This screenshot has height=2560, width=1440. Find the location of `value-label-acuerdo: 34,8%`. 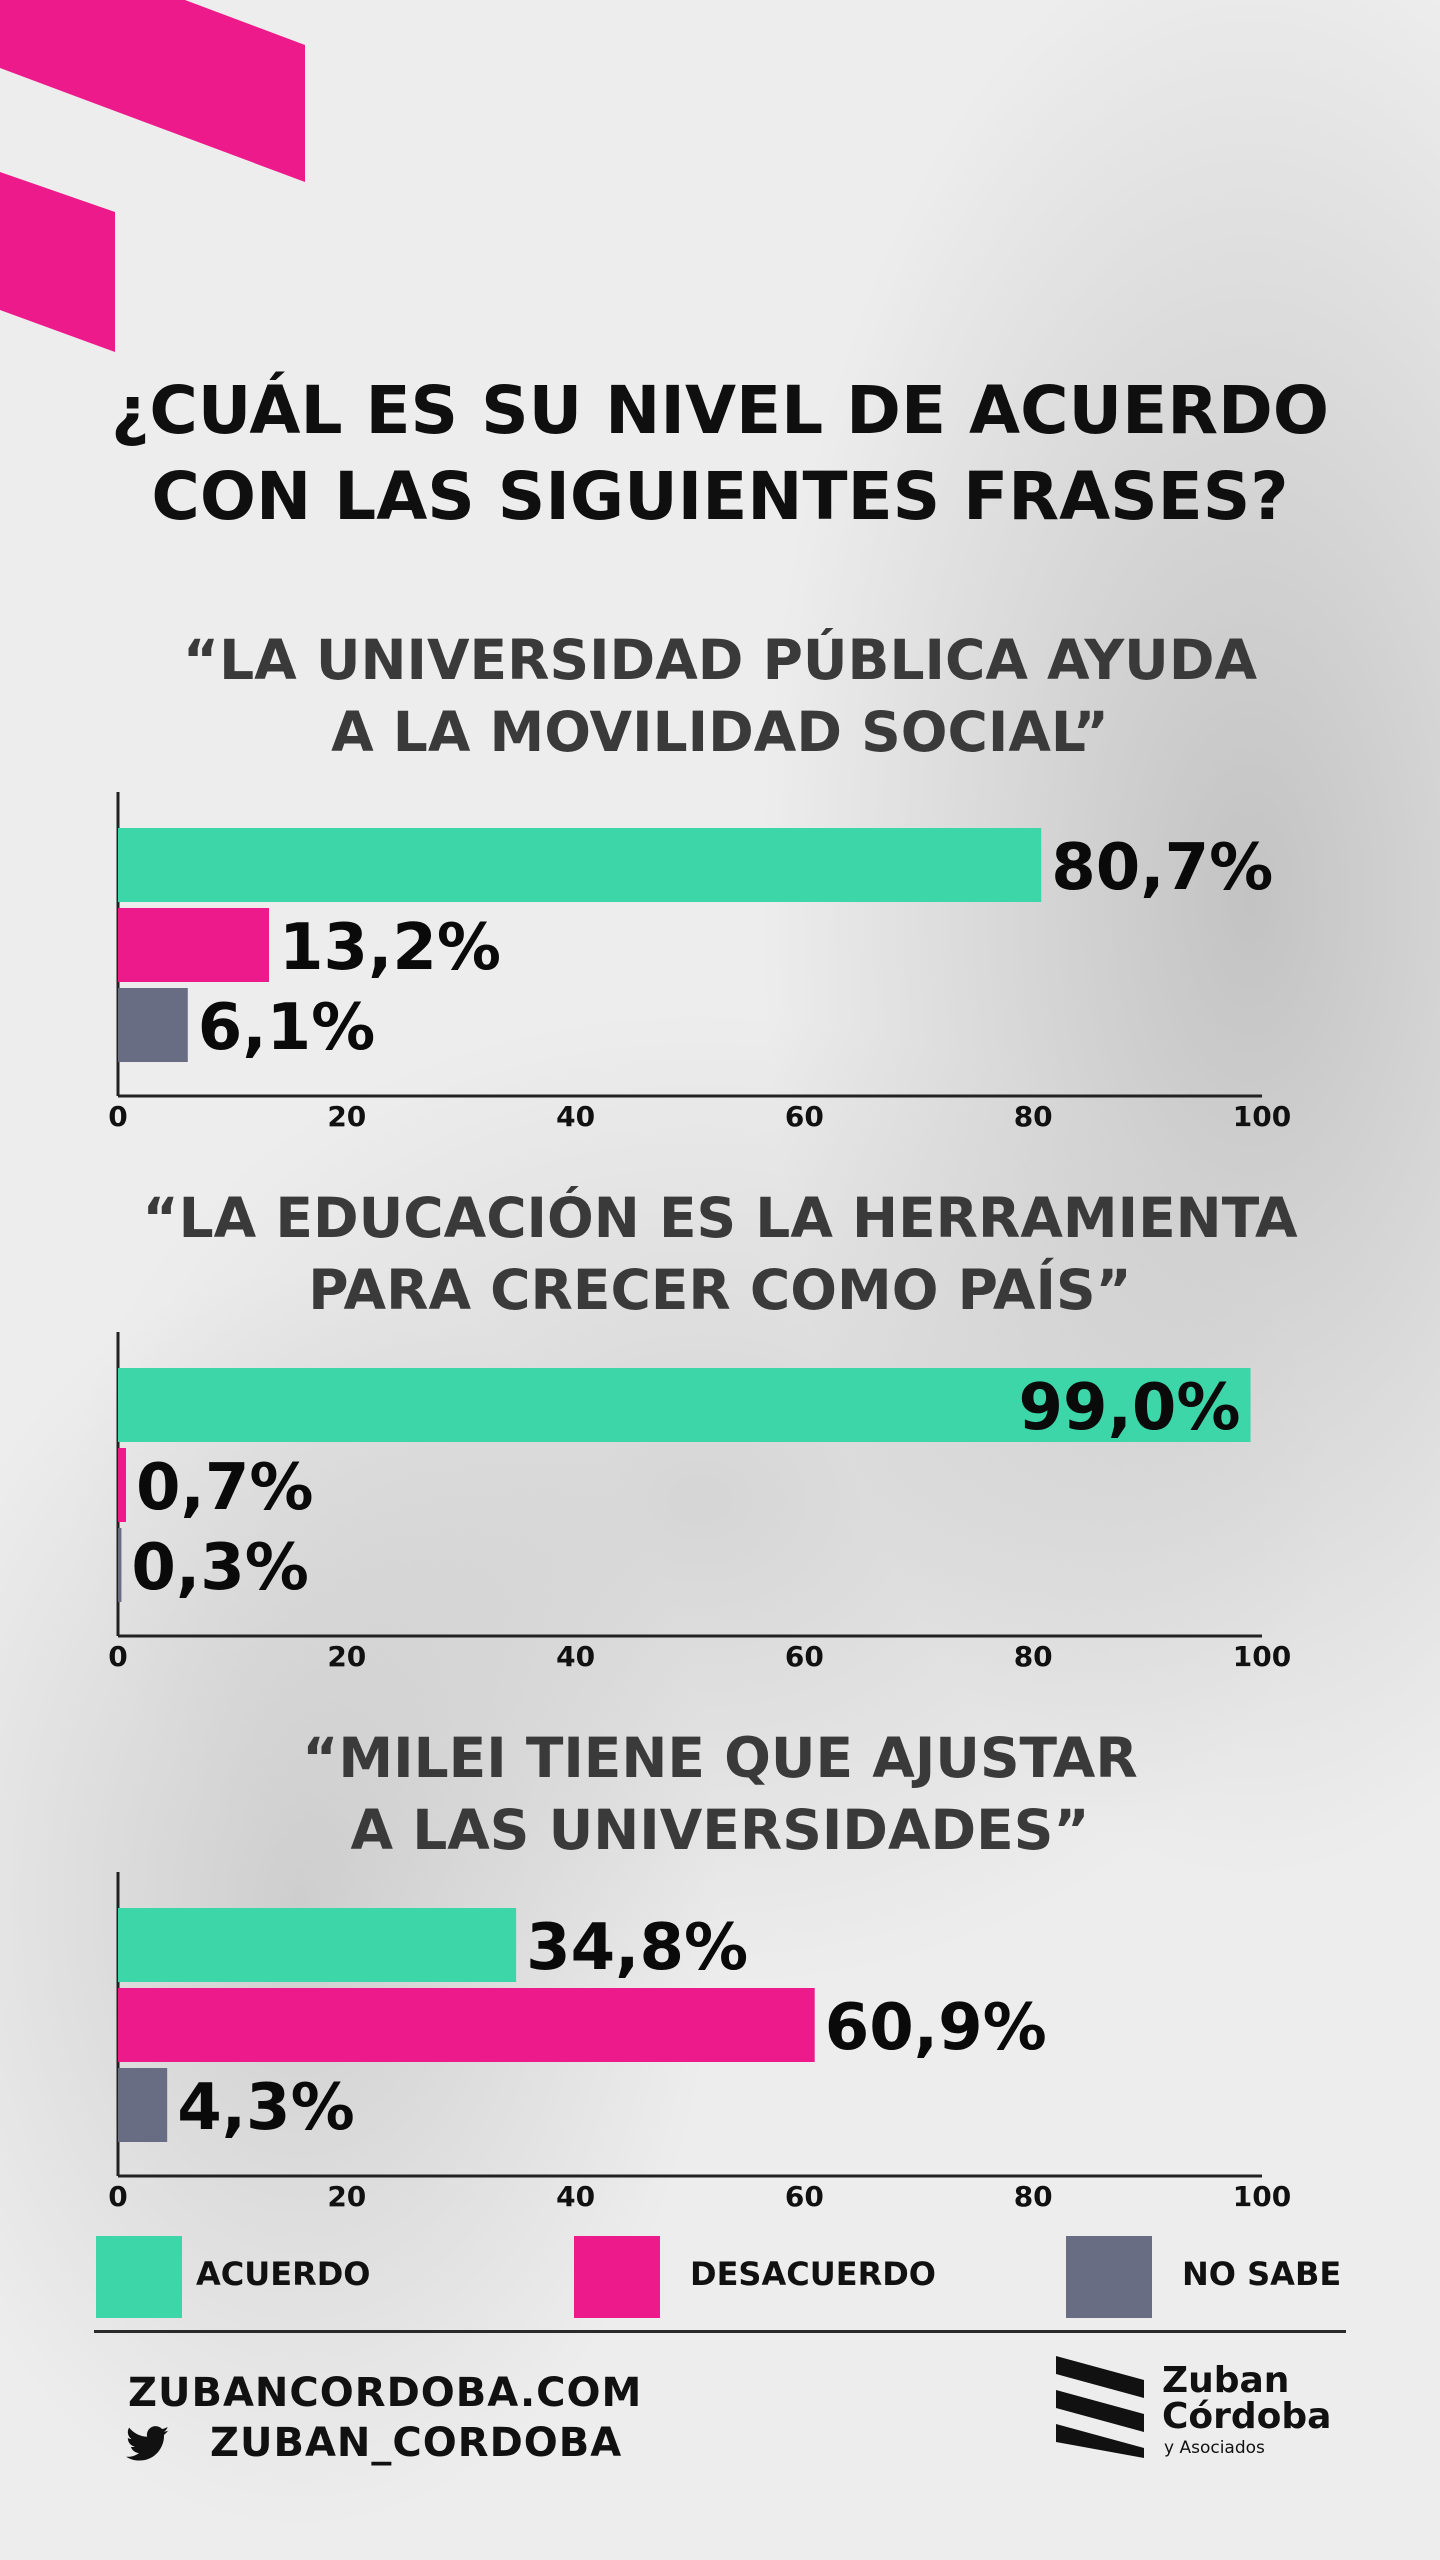

value-label-acuerdo: 34,8% is located at coordinates (637, 1948).